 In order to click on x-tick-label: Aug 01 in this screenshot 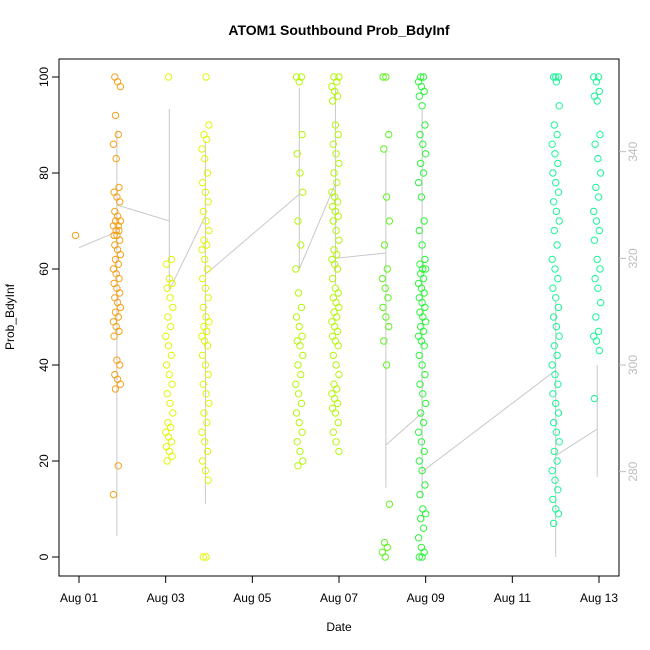, I will do `click(79, 598)`.